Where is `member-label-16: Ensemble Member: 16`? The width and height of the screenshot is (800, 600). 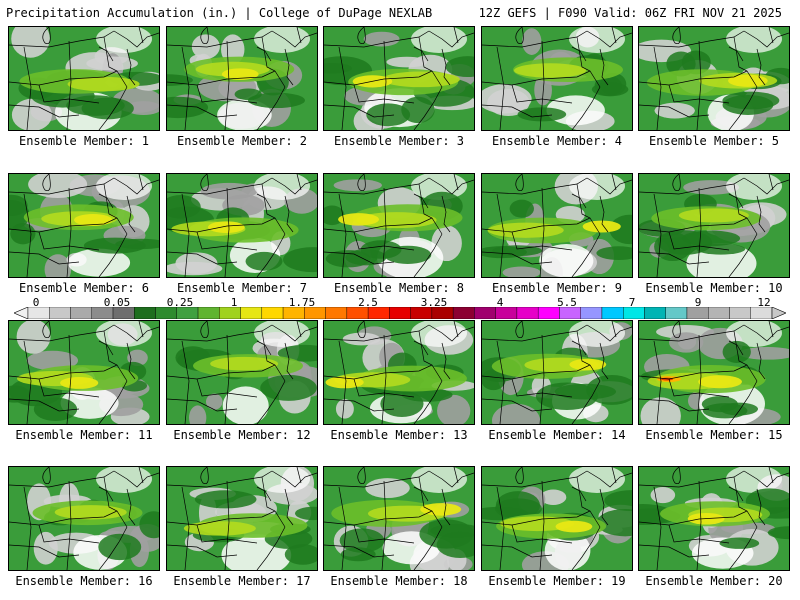 member-label-16: Ensemble Member: 16 is located at coordinates (84, 581).